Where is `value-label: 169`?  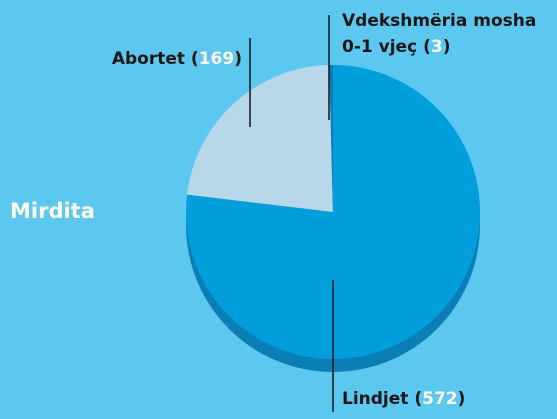 value-label: 169 is located at coordinates (216, 59).